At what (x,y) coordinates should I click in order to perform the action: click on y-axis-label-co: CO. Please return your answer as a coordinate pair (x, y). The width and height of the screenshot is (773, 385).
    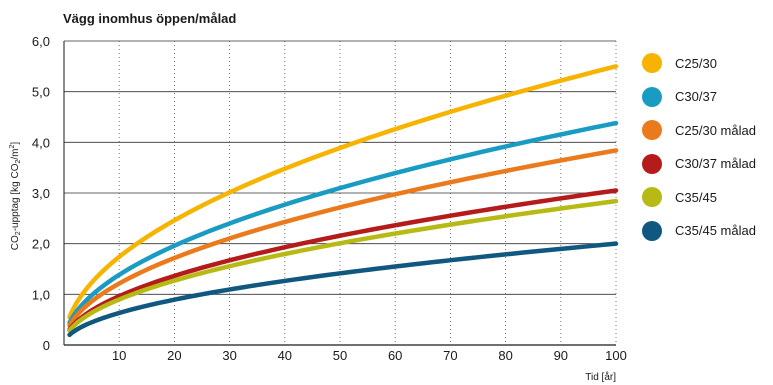
    Looking at the image, I should click on (15, 242).